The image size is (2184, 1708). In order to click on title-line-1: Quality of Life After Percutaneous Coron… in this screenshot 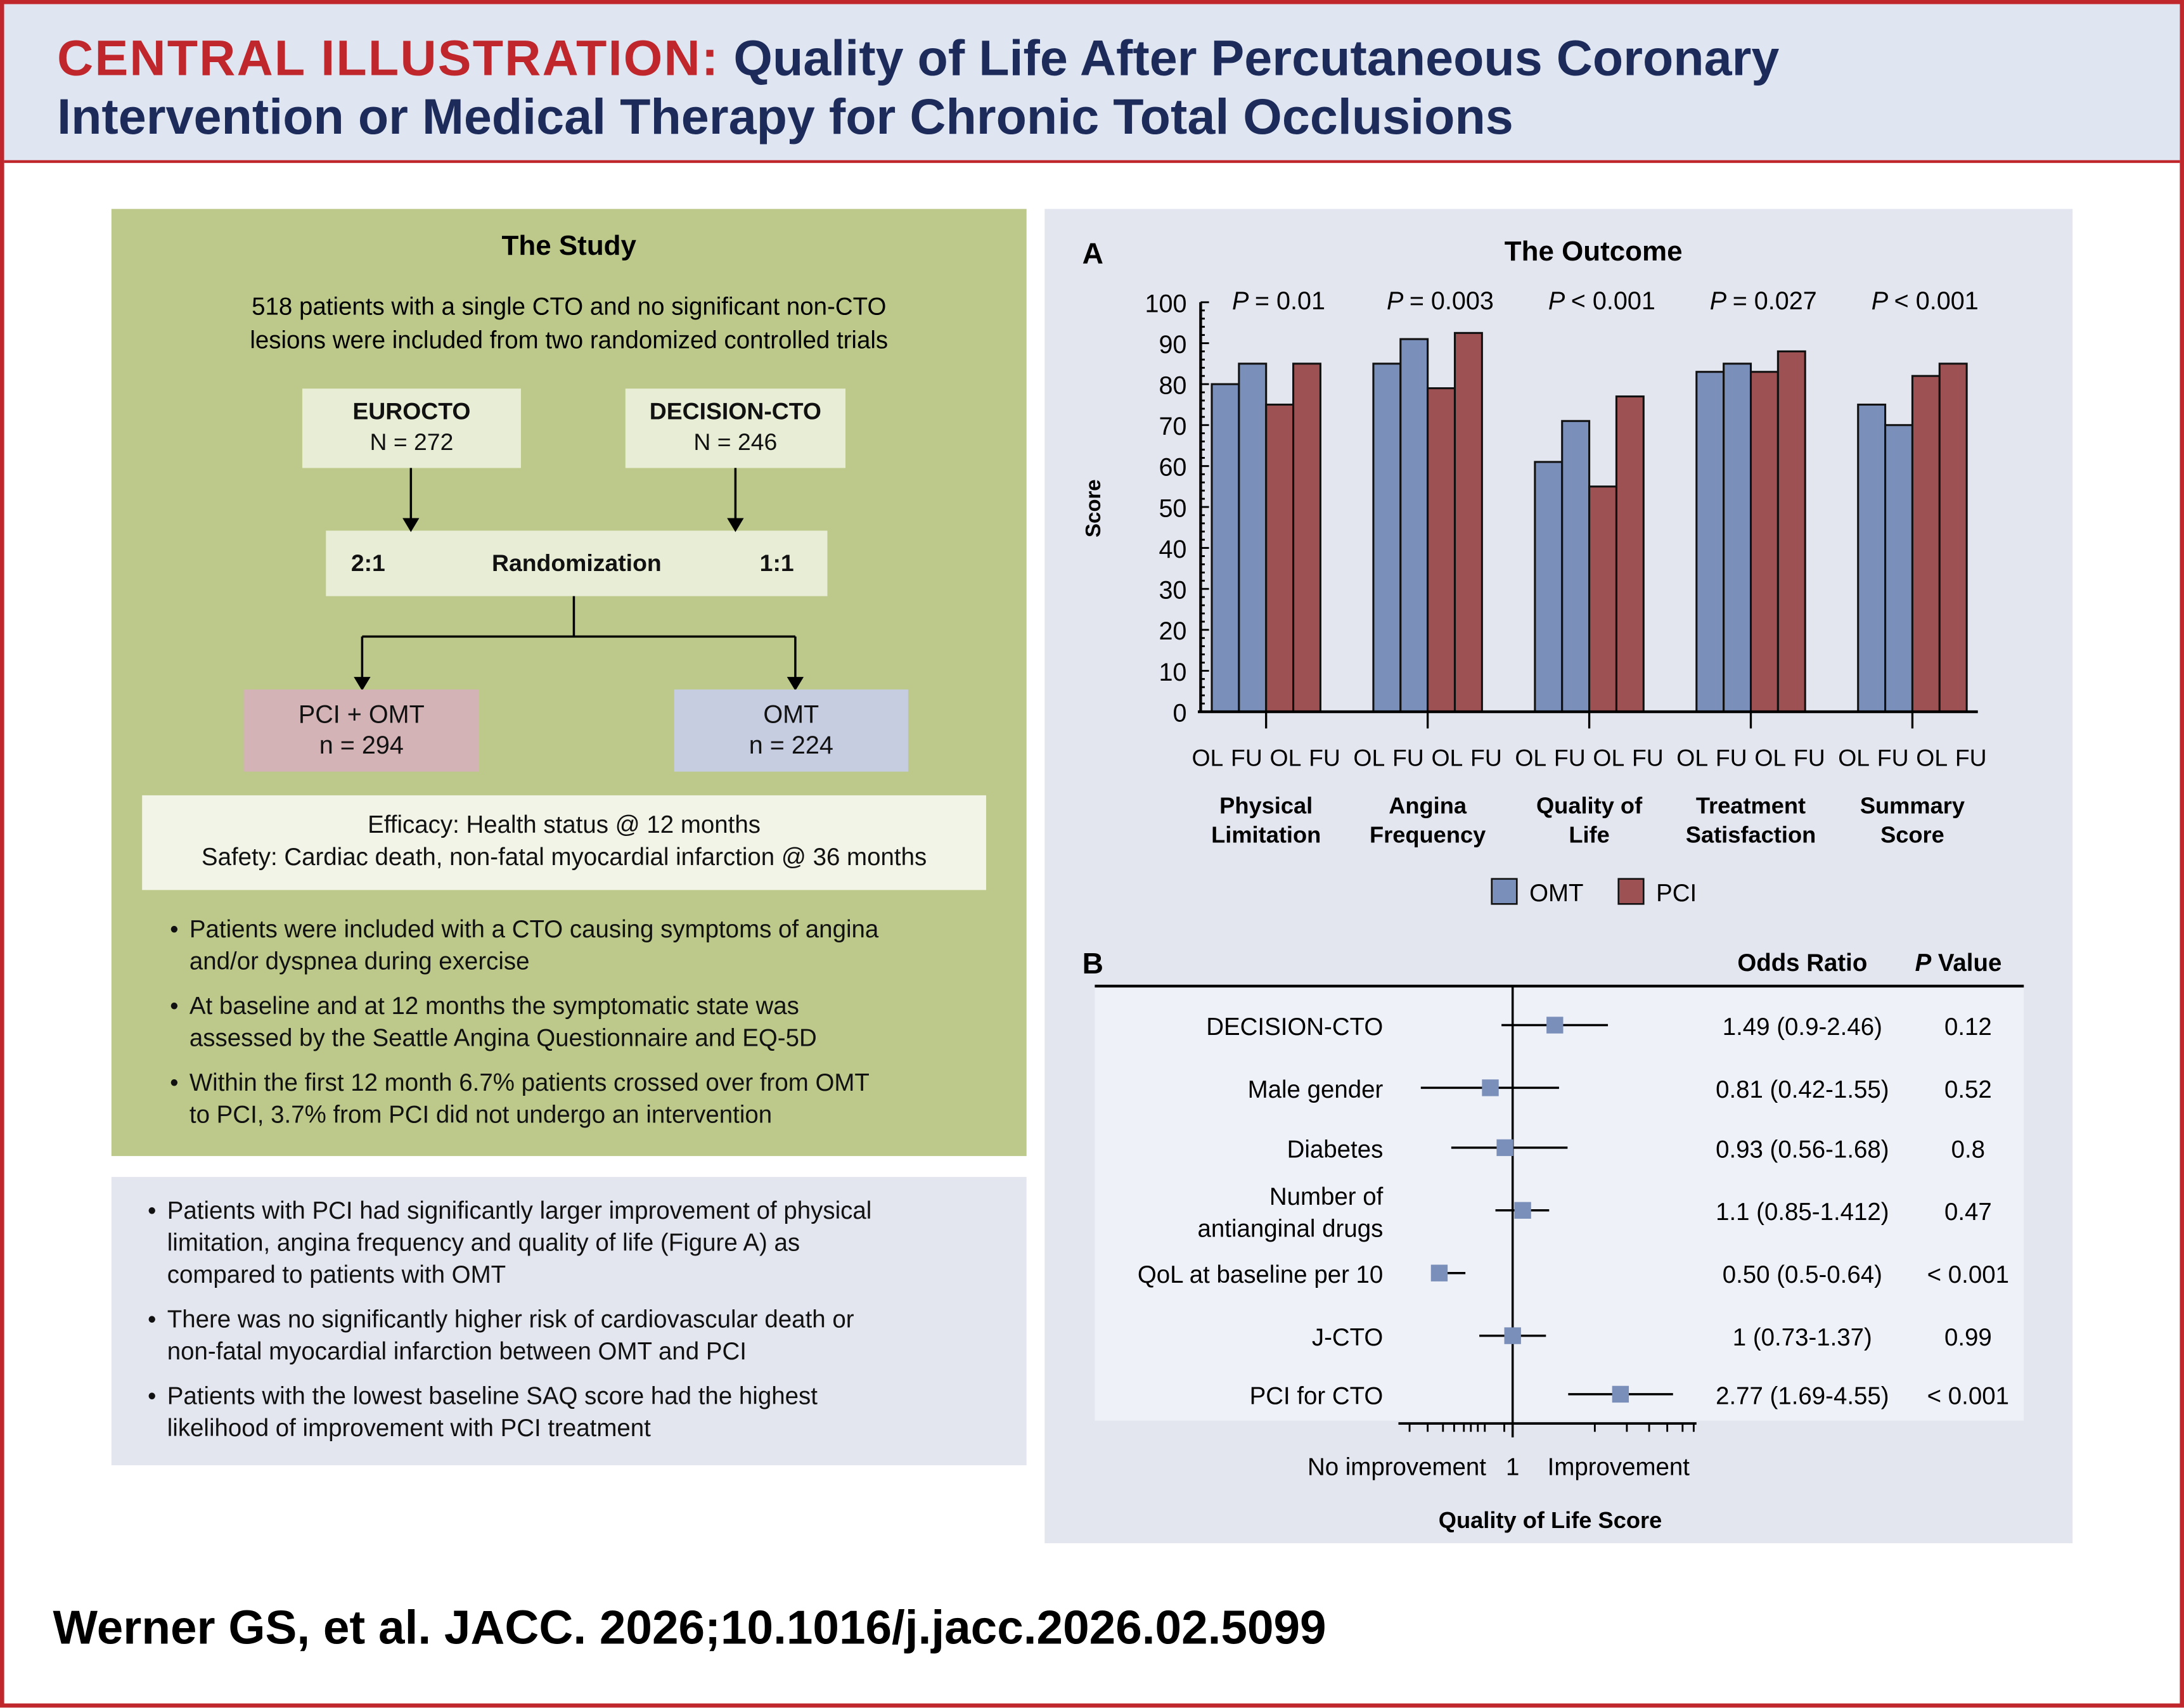, I will do `click(1256, 58)`.